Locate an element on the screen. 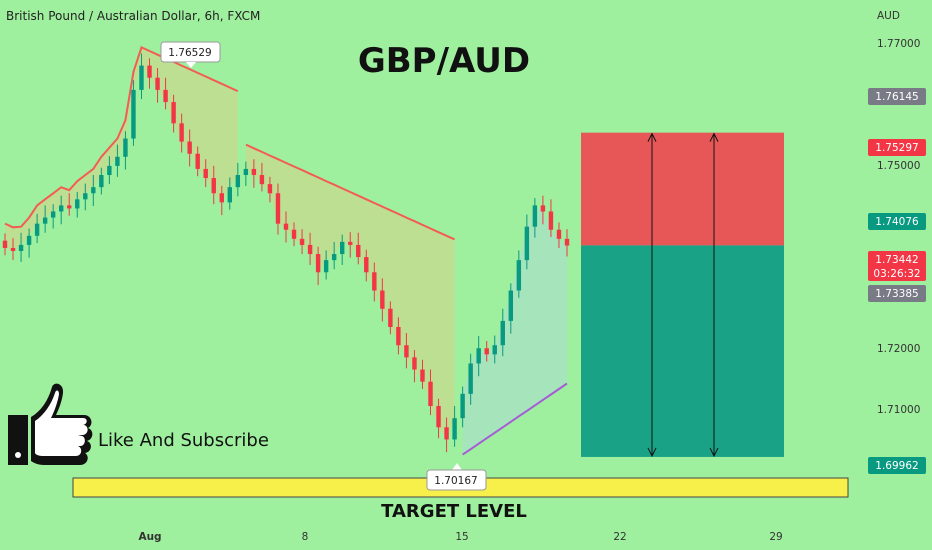  time-label: 29 is located at coordinates (775, 537).